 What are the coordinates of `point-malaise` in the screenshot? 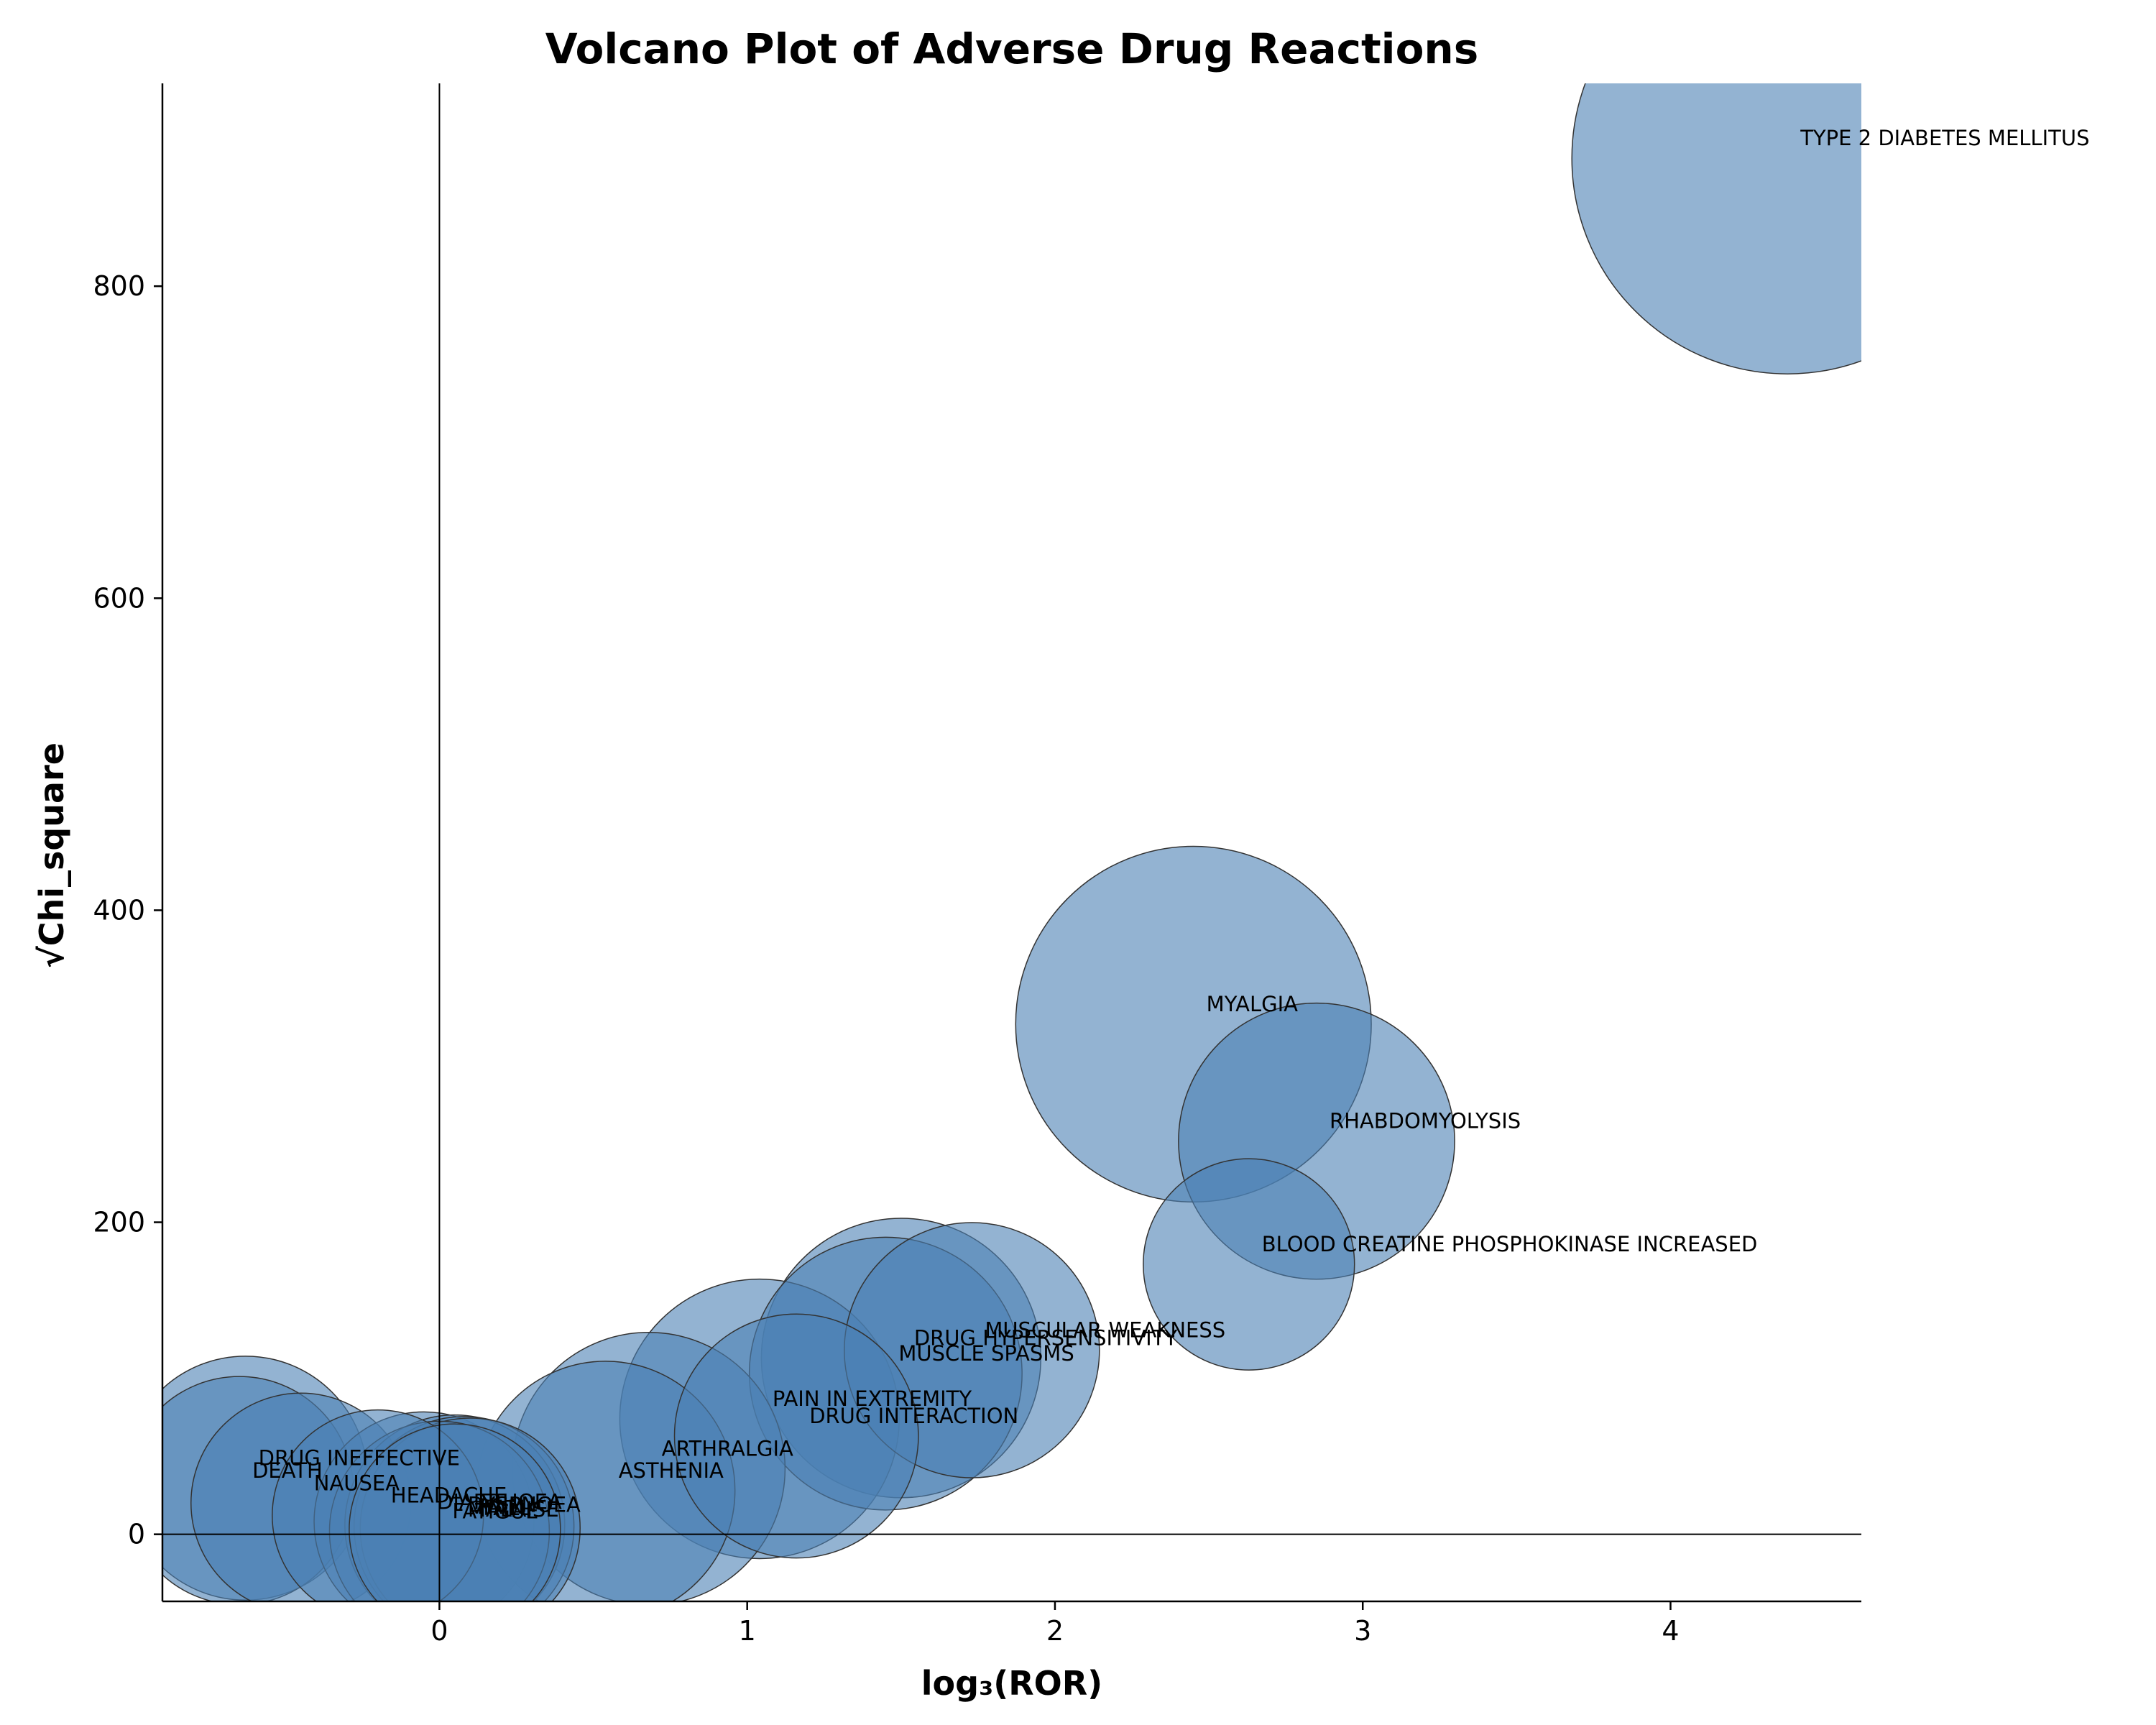 It's located at (455, 1512).